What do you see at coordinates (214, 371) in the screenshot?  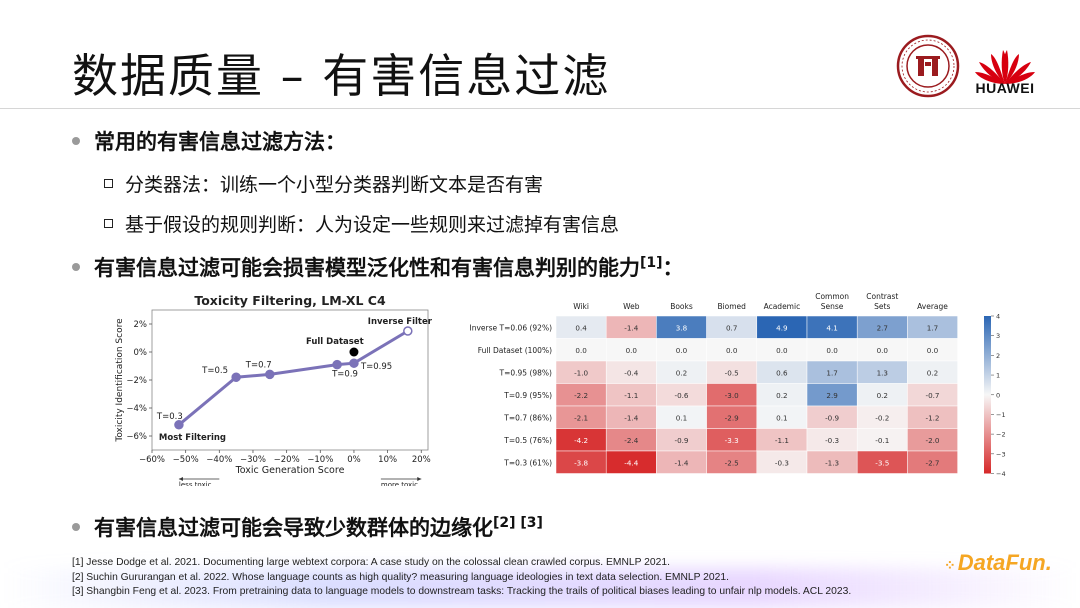 I see `point-label: T=0.5` at bounding box center [214, 371].